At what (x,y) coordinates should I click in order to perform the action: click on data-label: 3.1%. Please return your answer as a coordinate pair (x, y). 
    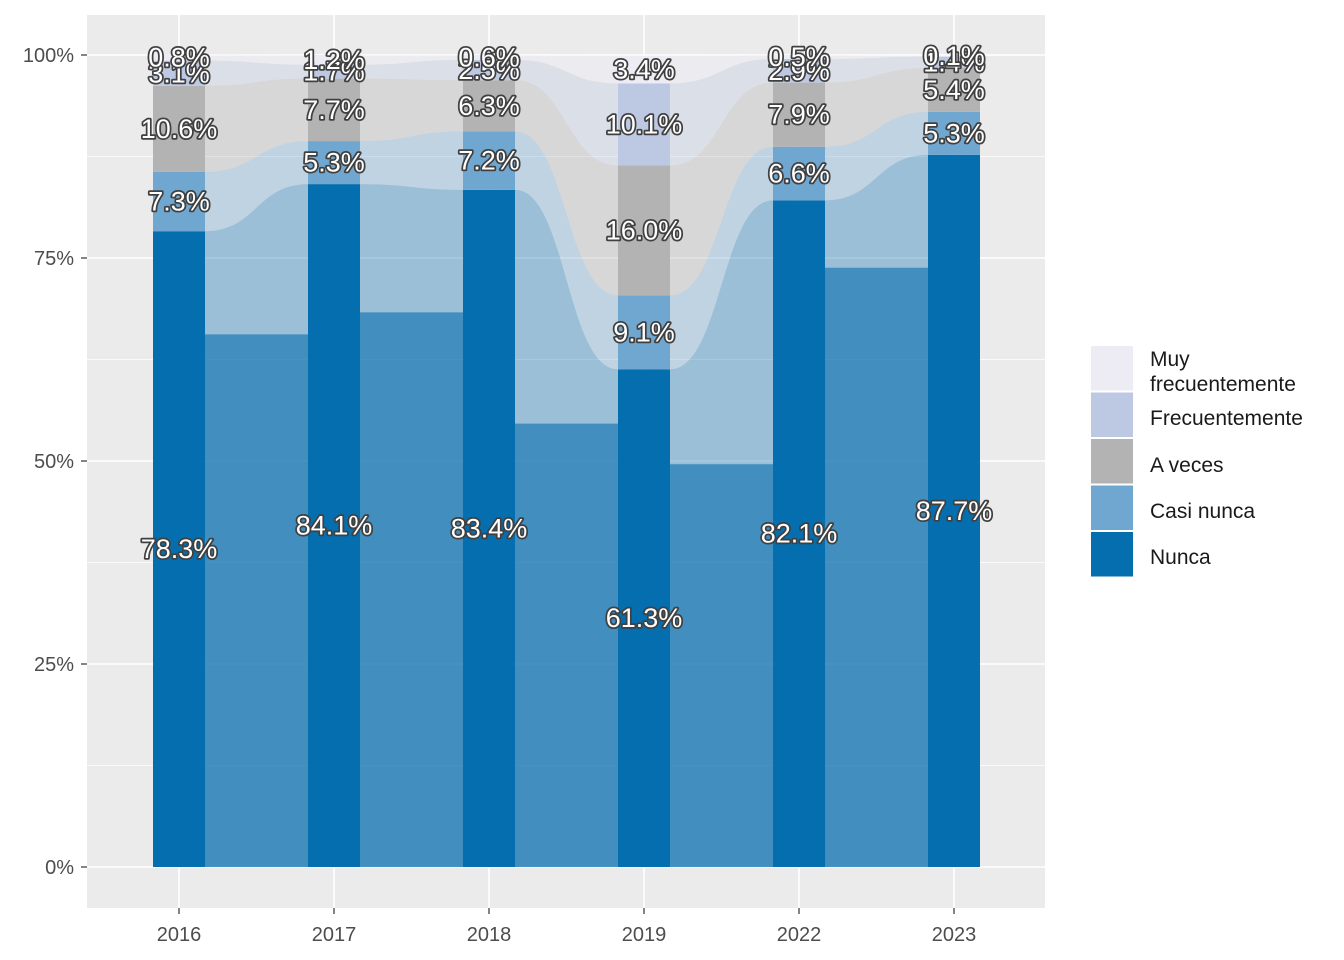
    Looking at the image, I should click on (179, 73).